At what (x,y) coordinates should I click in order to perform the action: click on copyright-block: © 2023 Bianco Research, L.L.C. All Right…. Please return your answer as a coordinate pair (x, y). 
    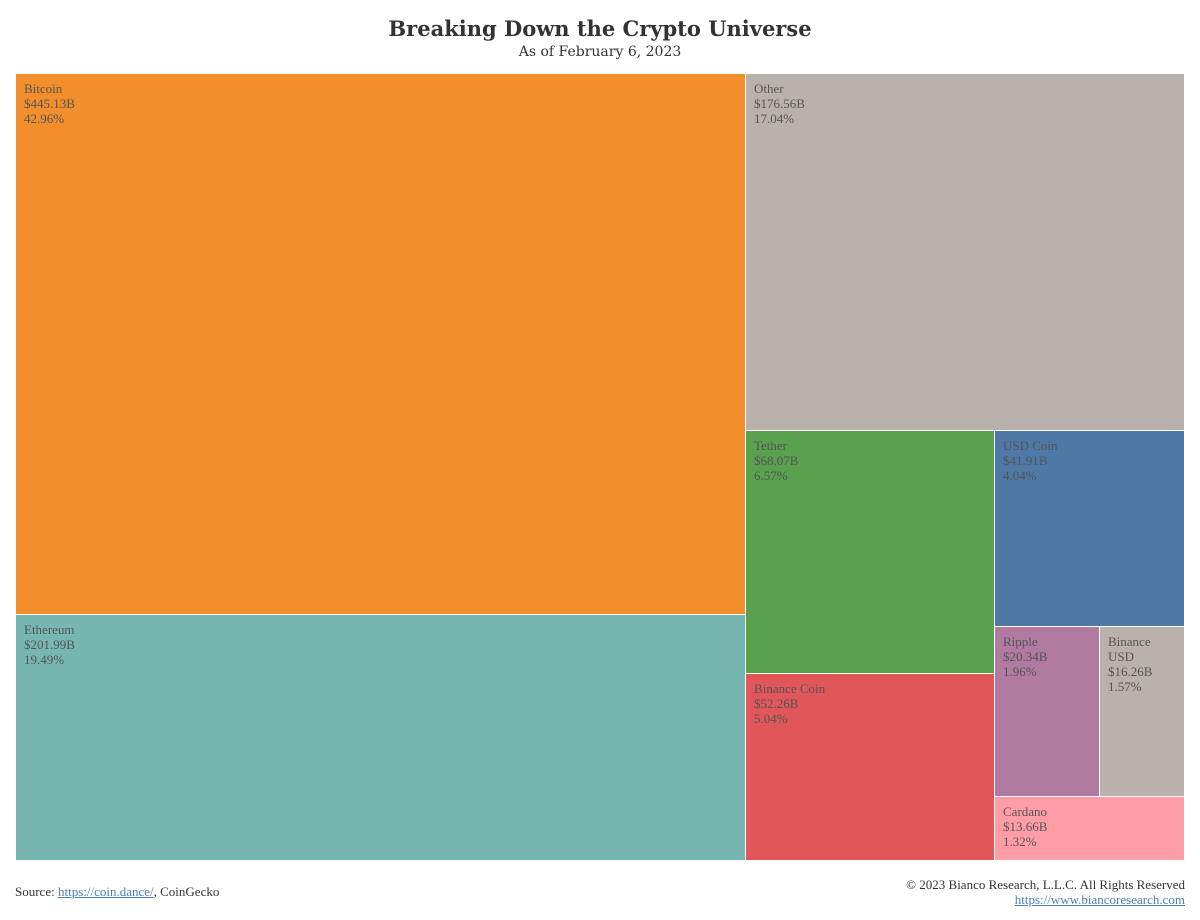
    Looking at the image, I should click on (1045, 892).